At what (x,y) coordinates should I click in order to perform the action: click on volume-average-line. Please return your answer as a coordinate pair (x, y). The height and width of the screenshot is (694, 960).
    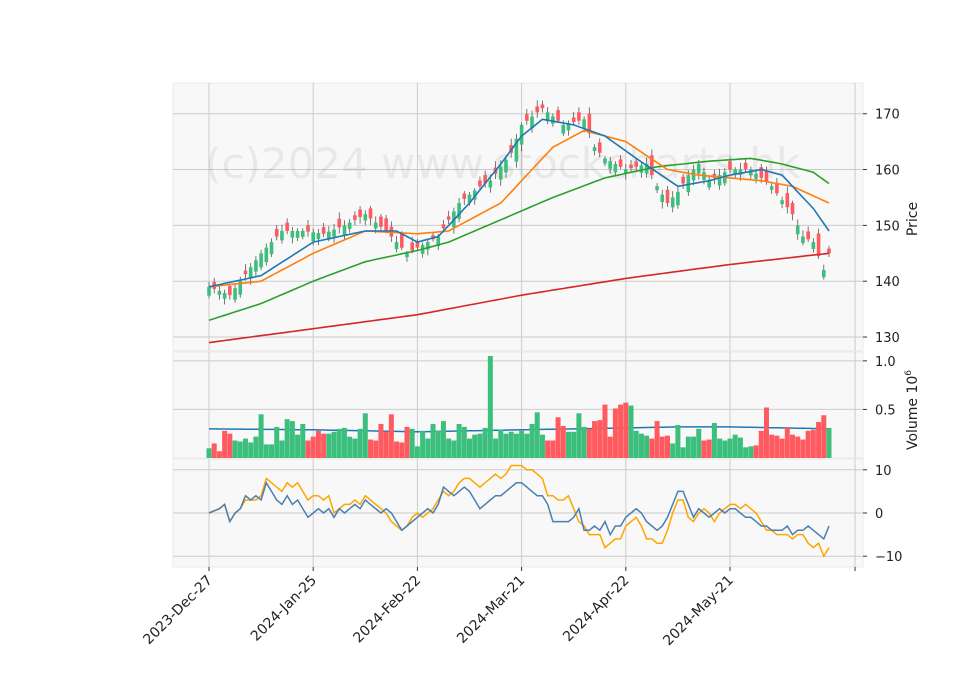
    Looking at the image, I should click on (519, 429).